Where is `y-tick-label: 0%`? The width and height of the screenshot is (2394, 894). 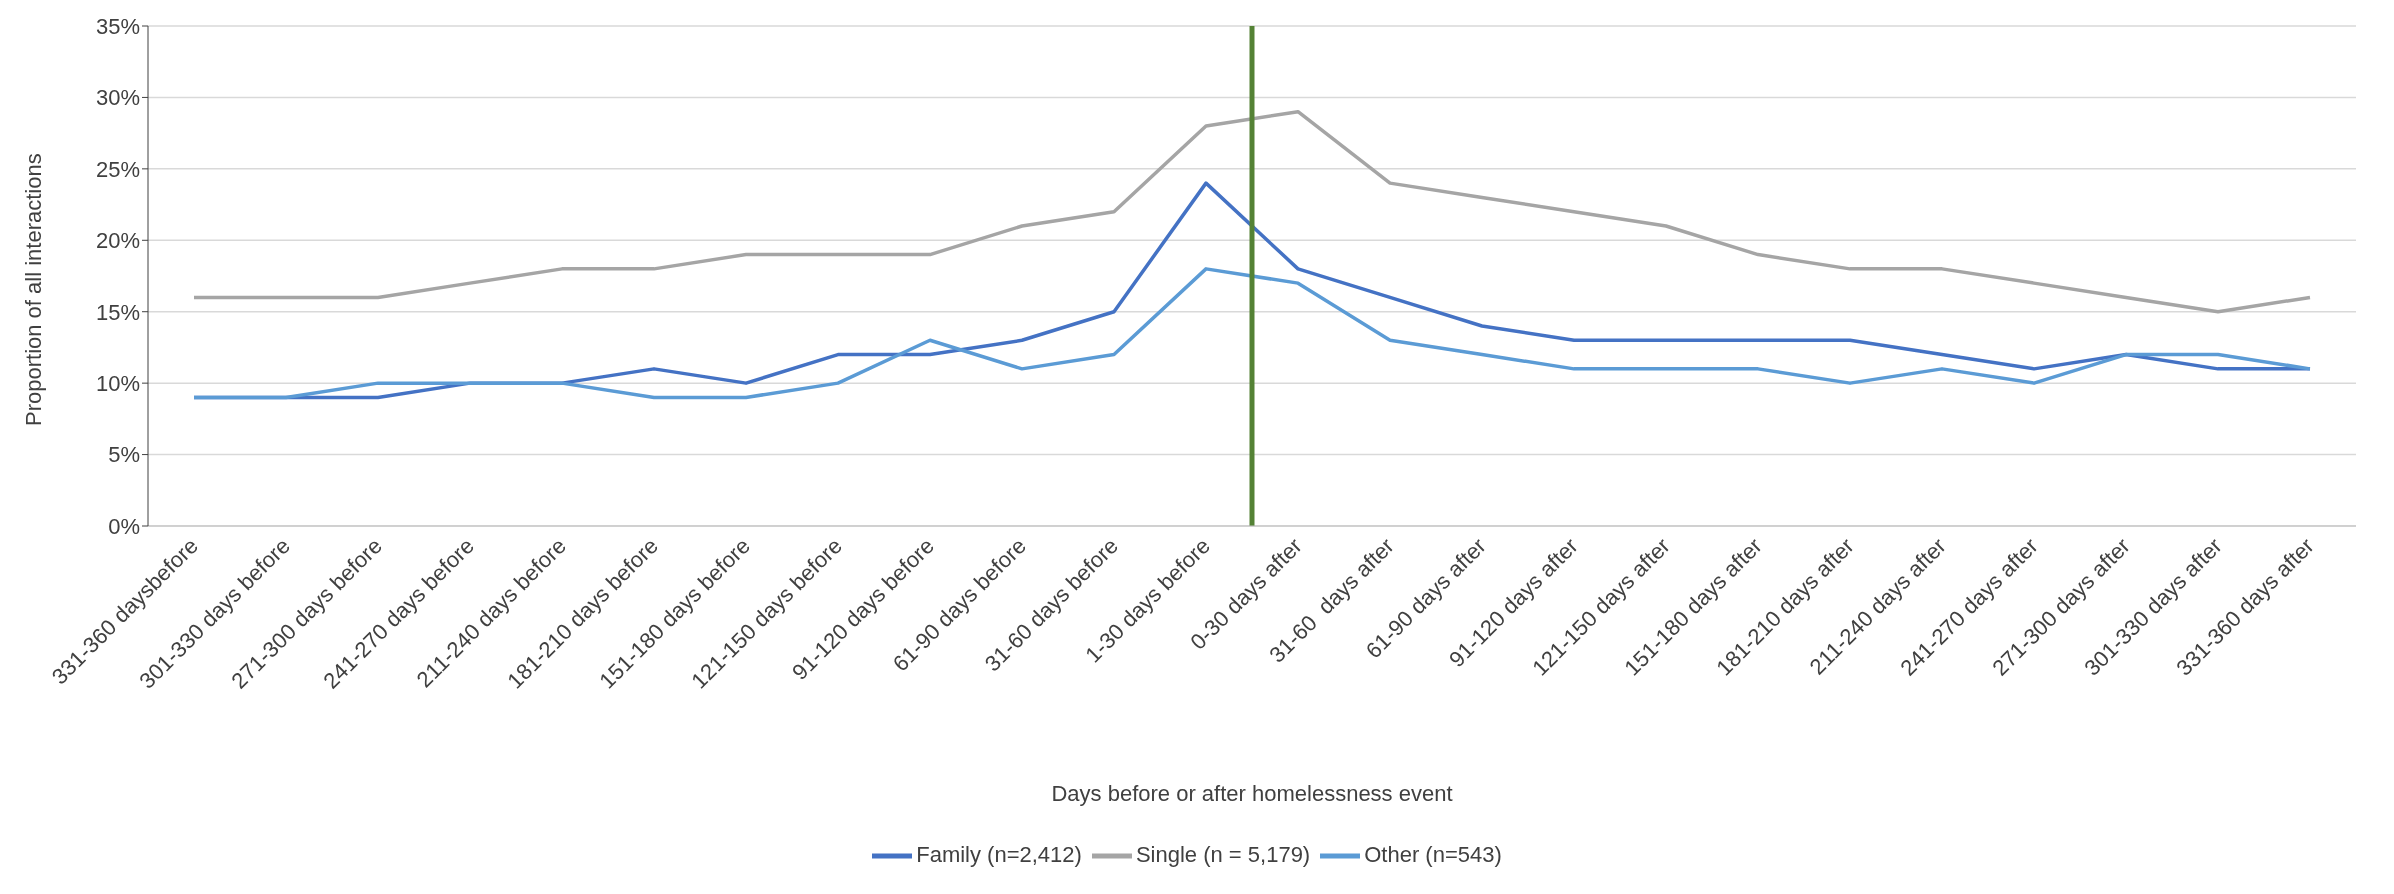
y-tick-label: 0% is located at coordinates (124, 526).